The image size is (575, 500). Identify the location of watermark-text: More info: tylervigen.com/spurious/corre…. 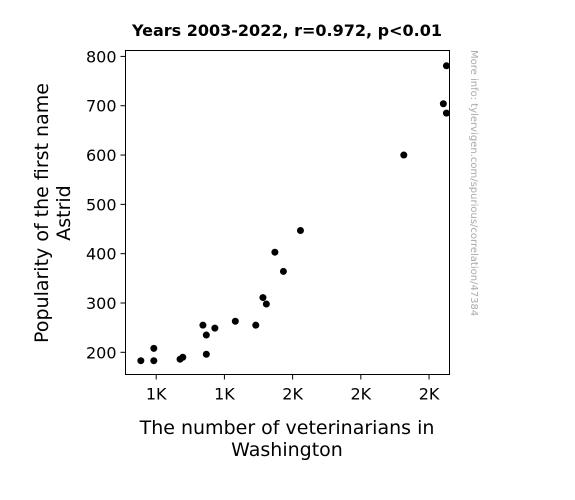
(473, 183).